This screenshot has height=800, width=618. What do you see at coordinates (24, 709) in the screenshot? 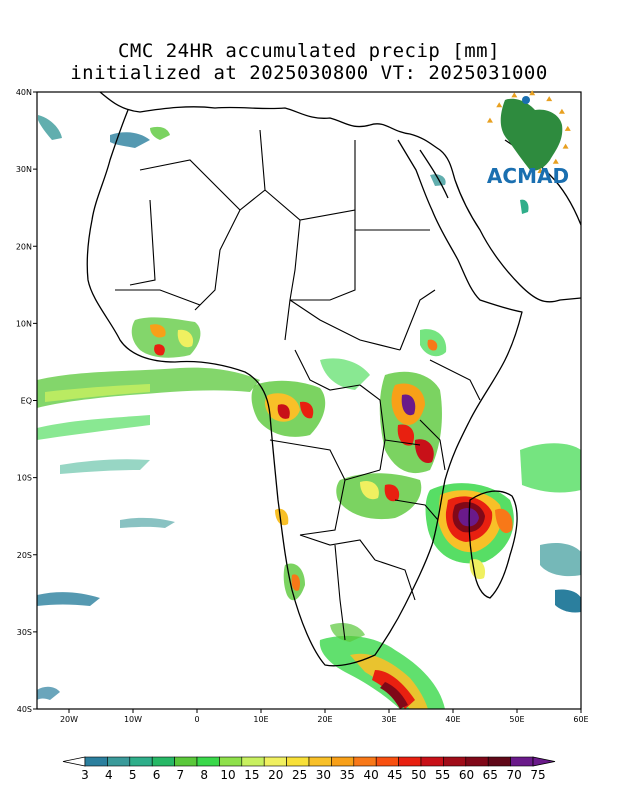
I see `lat-label: 40S` at bounding box center [24, 709].